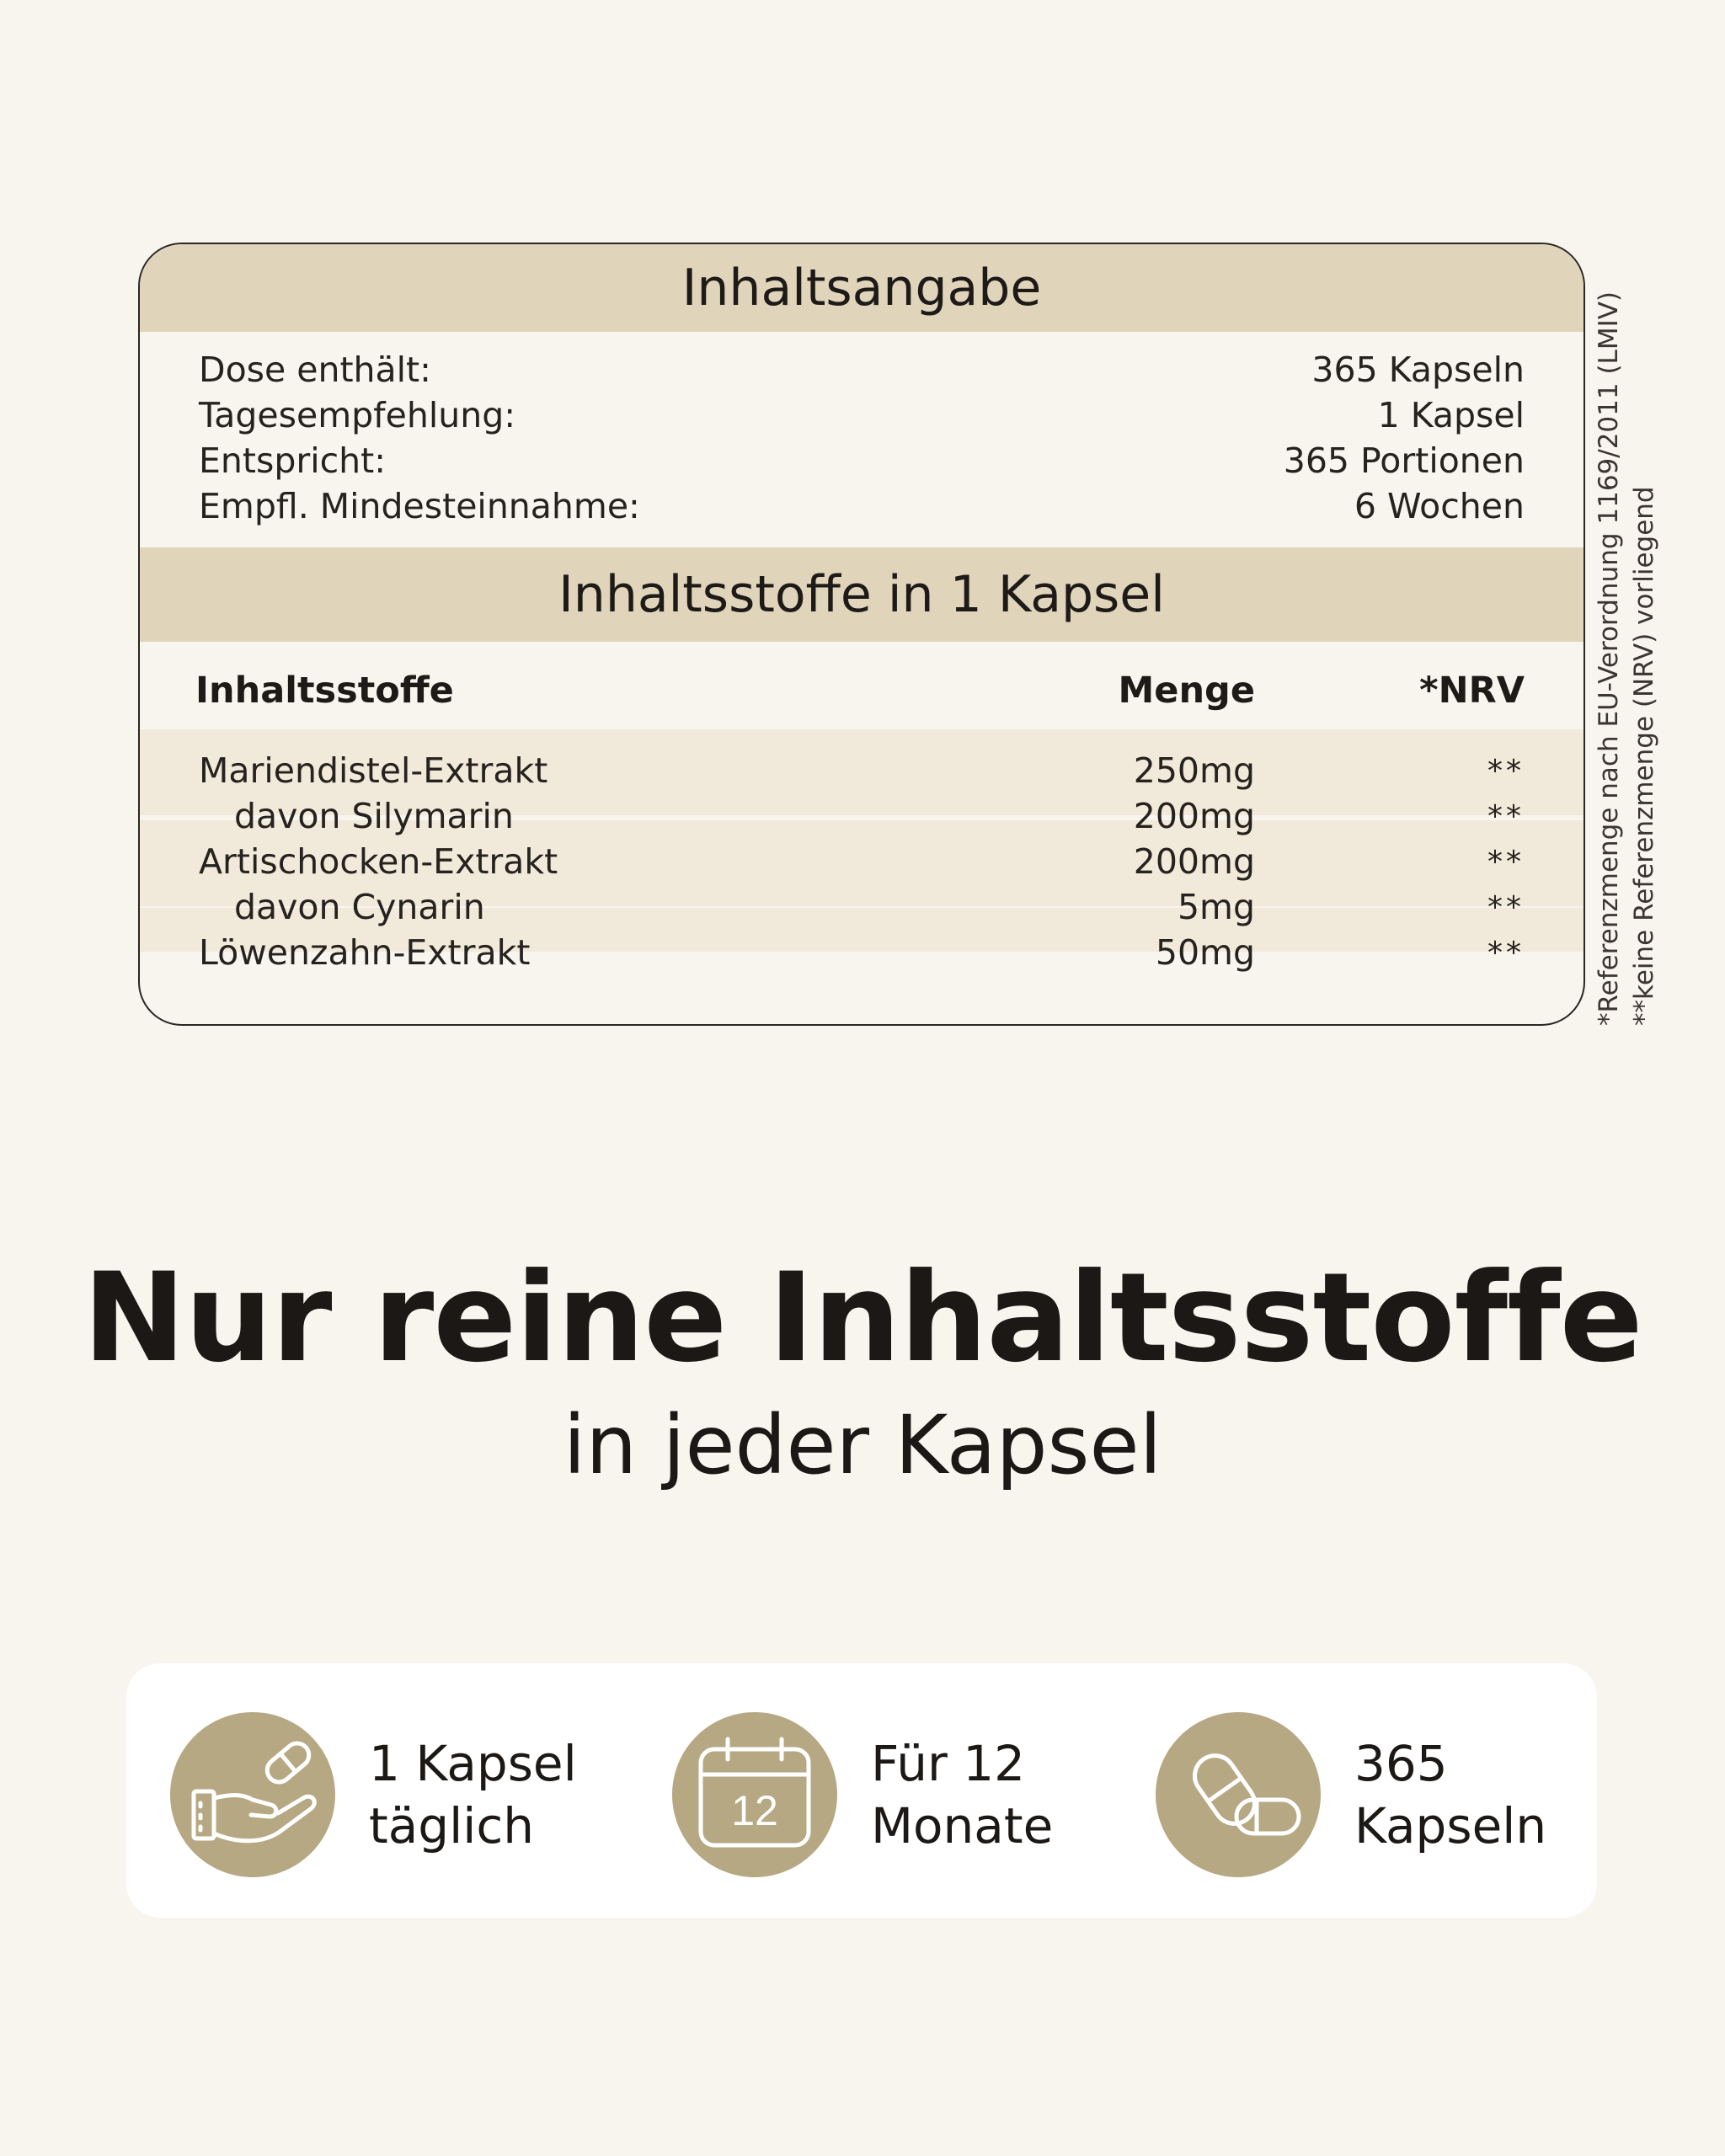  Describe the element at coordinates (315, 370) in the screenshot. I see `summary-label: Dose enthält:` at that location.